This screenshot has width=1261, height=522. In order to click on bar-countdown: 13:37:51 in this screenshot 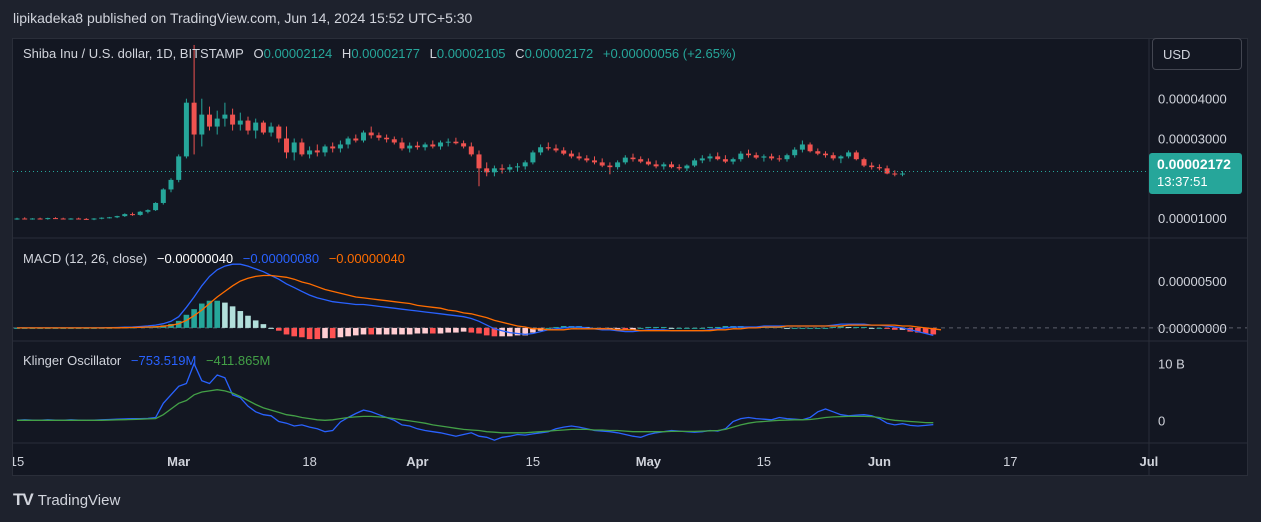, I will do `click(1182, 181)`.